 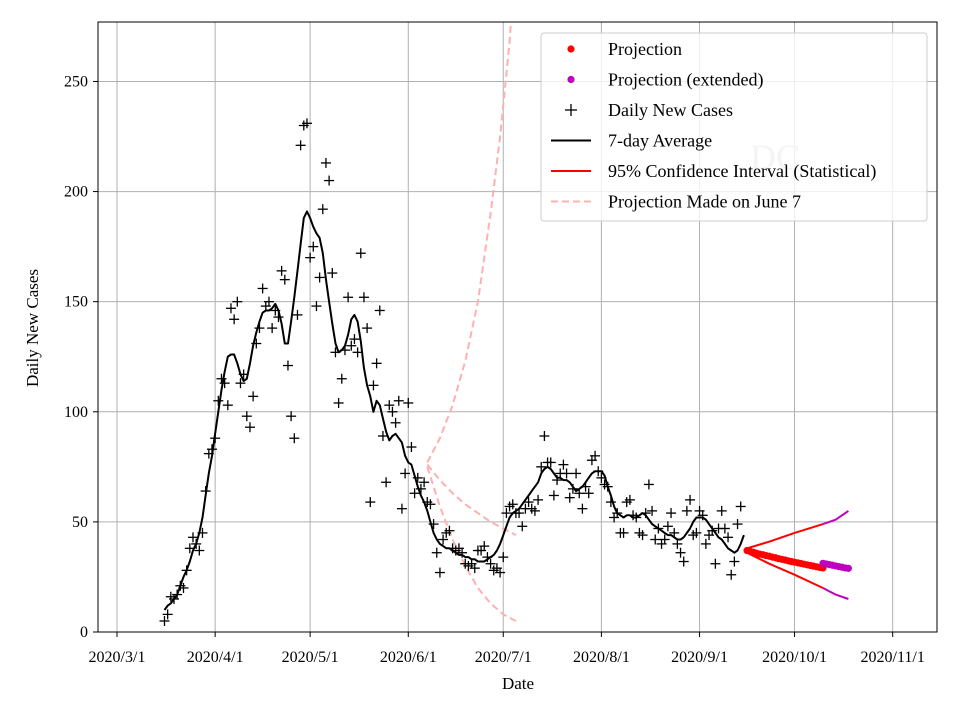 I want to click on legend-label: Daily New Cases, so click(x=670, y=110).